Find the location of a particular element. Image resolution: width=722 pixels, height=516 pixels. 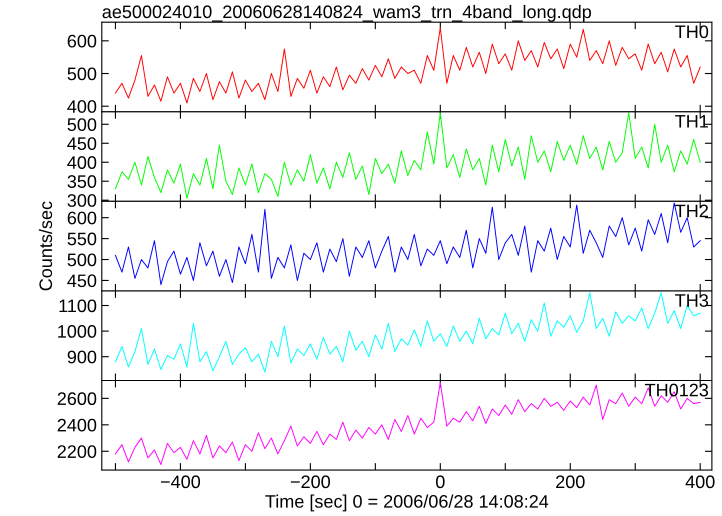

y-tick-label: 2400 is located at coordinates (77, 425).